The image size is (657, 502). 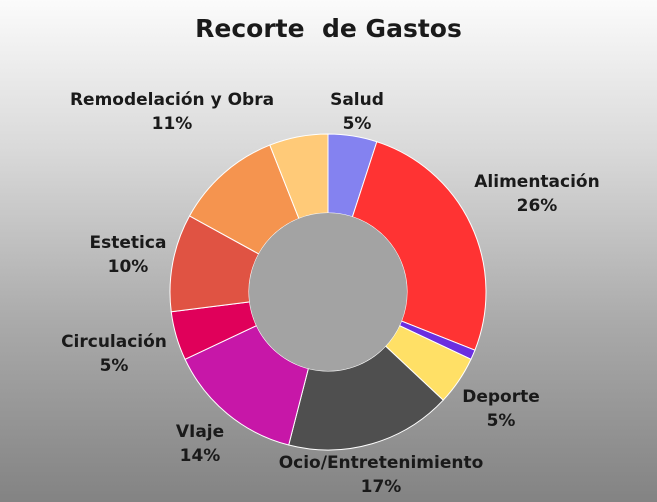 I want to click on slice-label-remodelacion: Remodelación y Obra 11%, so click(x=172, y=112).